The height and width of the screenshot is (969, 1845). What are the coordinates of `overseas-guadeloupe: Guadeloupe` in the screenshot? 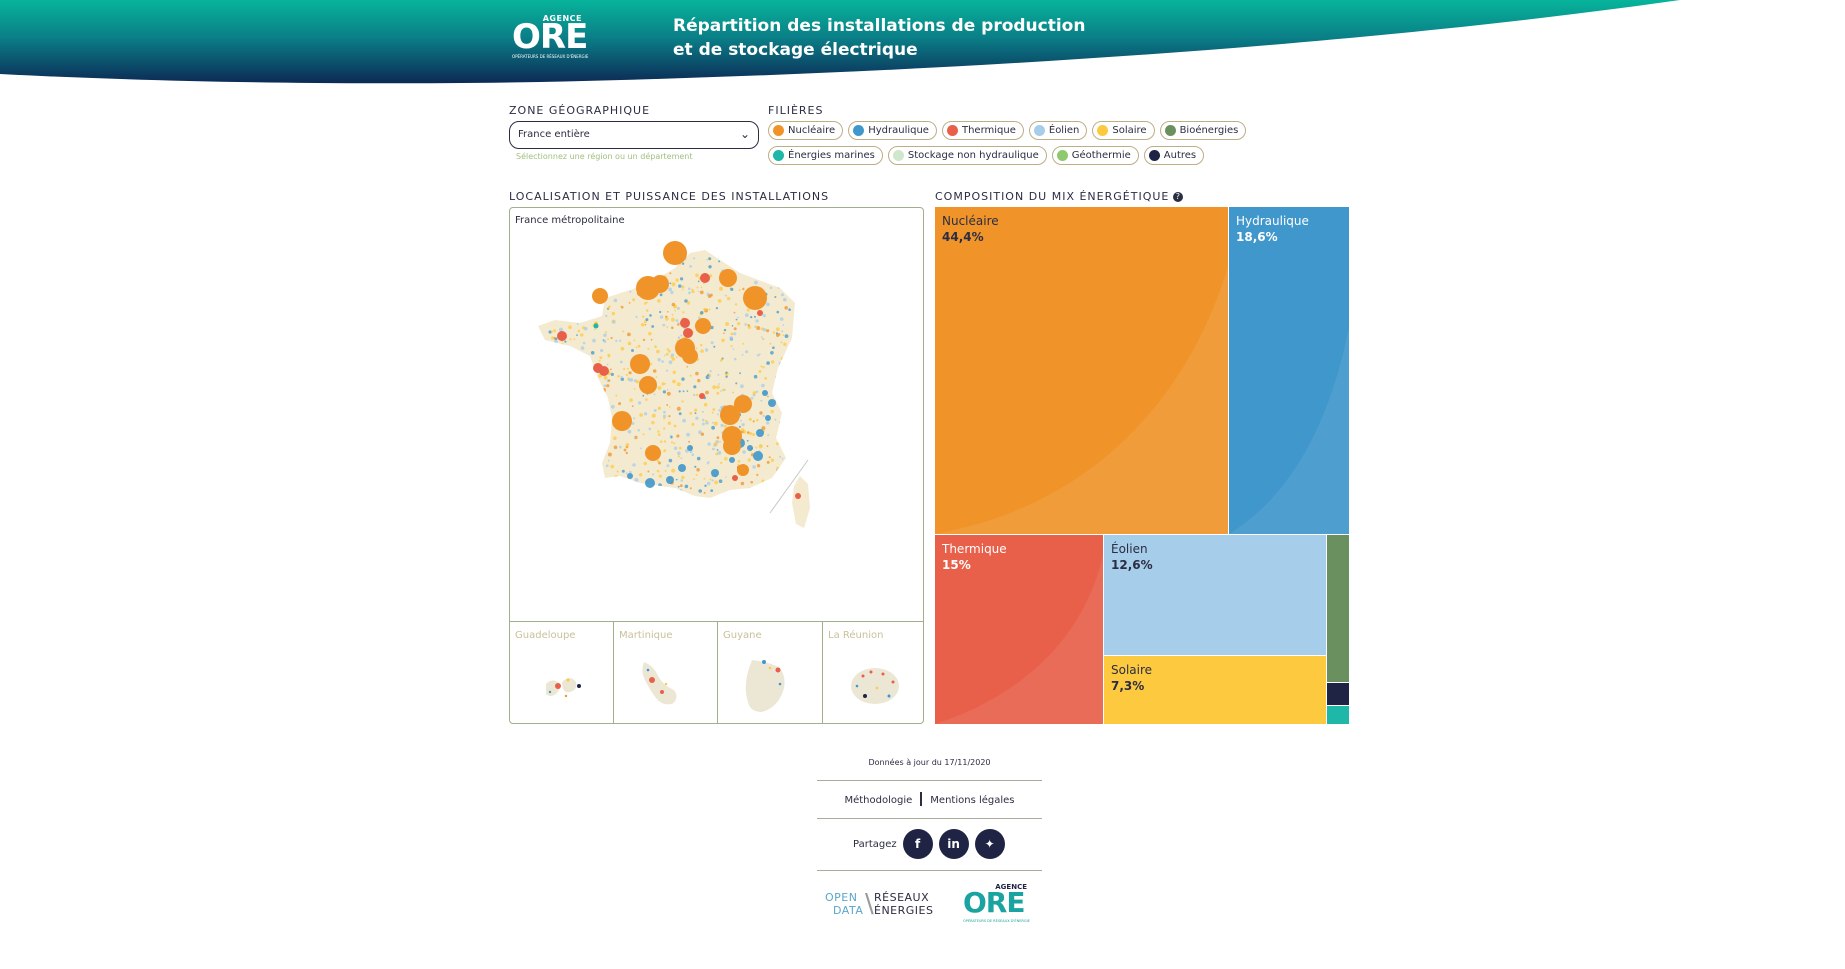 It's located at (562, 672).